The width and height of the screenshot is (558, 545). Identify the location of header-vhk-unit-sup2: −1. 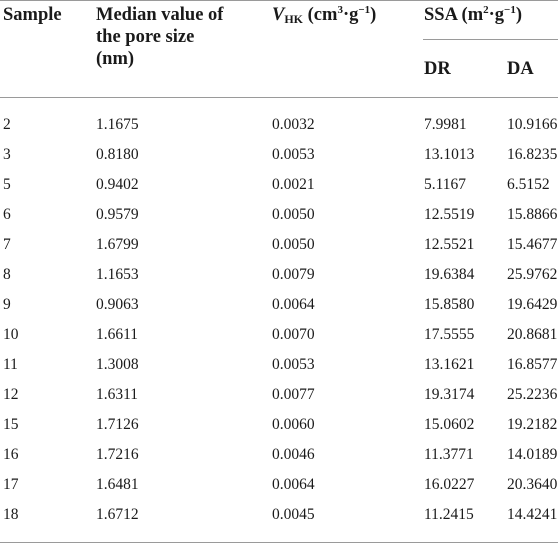
(364, 10).